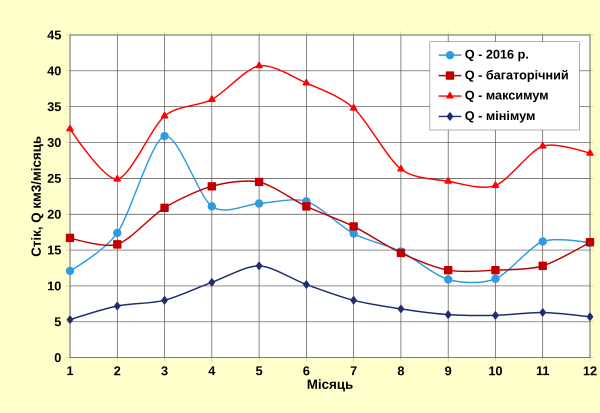 This screenshot has height=413, width=600. Describe the element at coordinates (54, 178) in the screenshot. I see `y-tick-label: 25` at that location.